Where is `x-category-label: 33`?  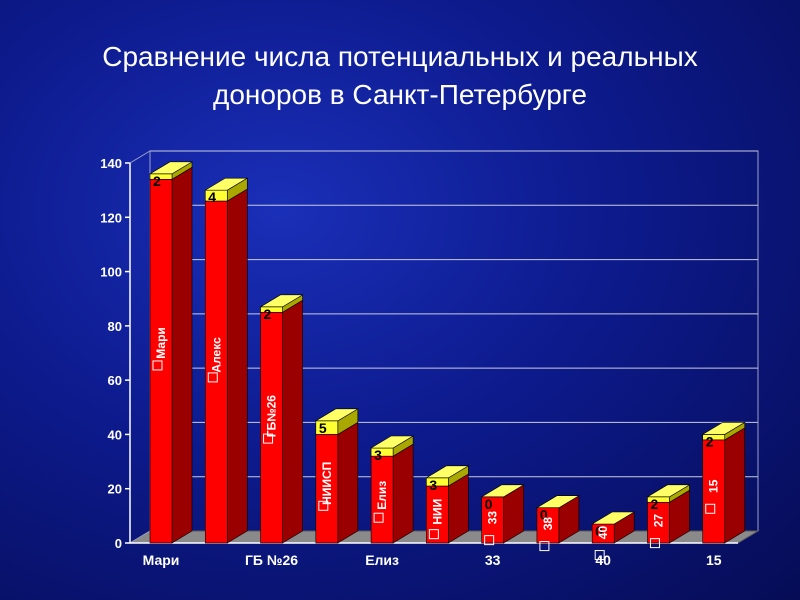
x-category-label: 33 is located at coordinates (493, 560).